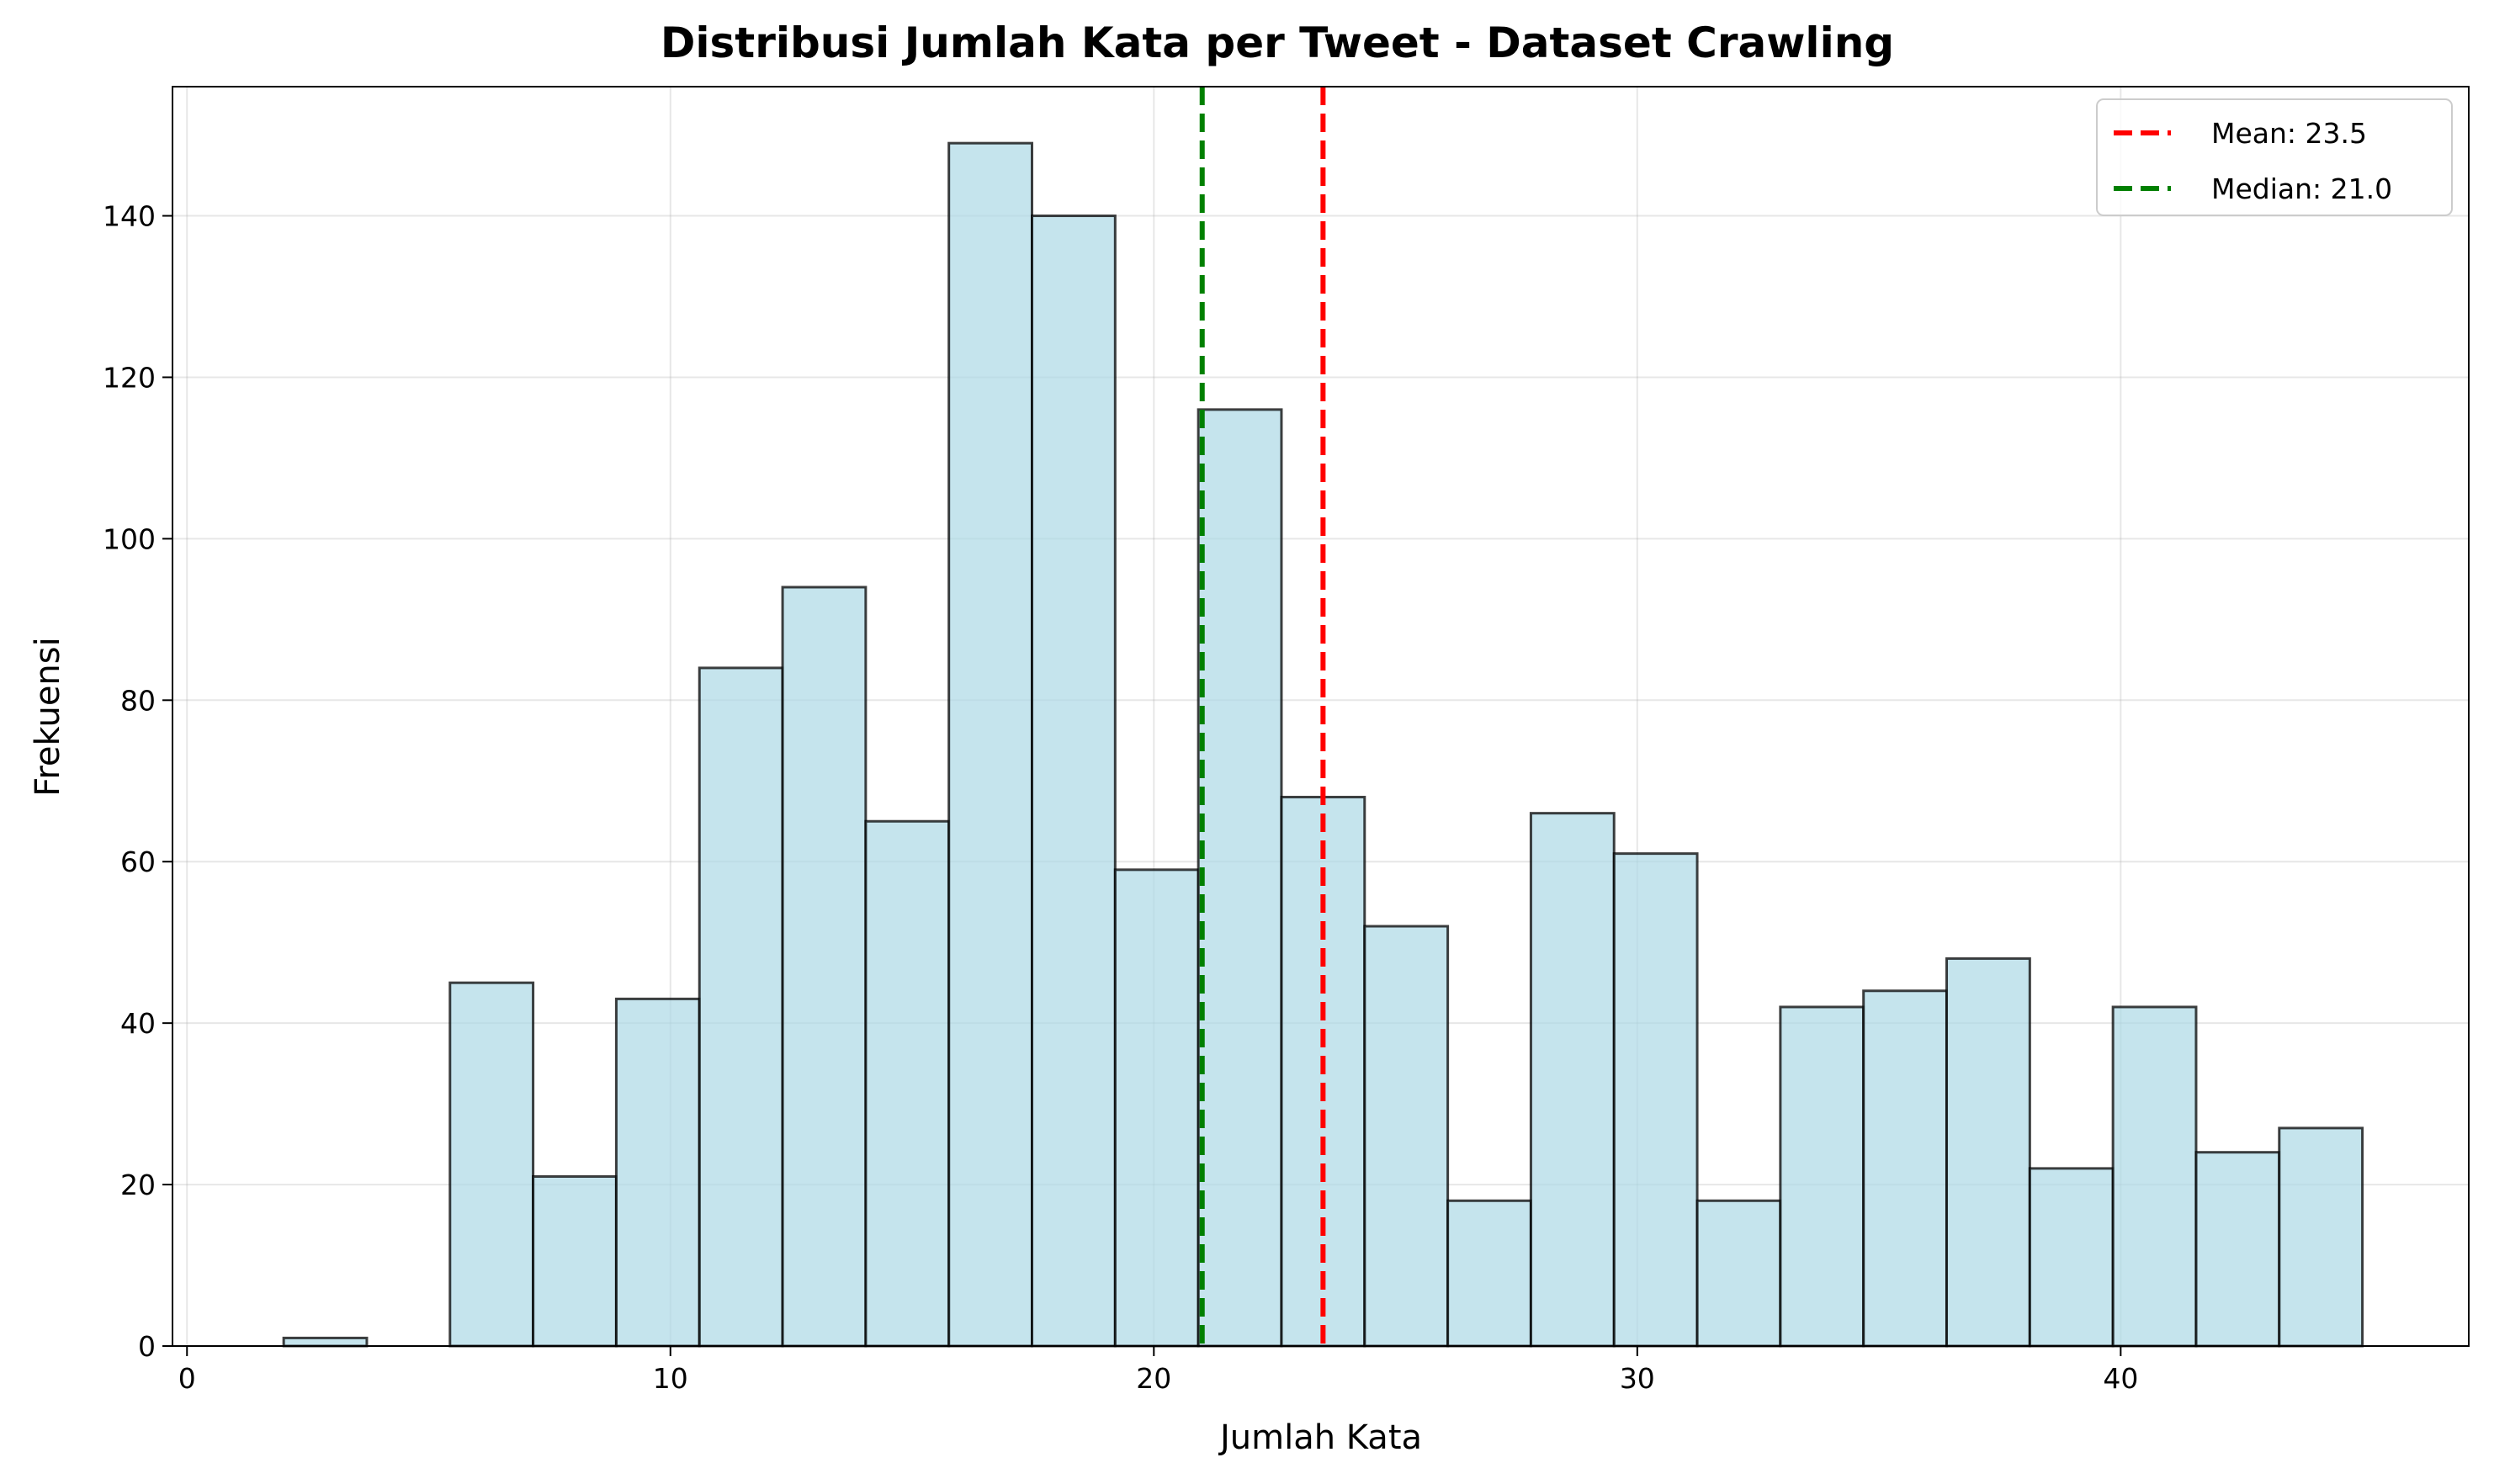  Describe the element at coordinates (2289, 133) in the screenshot. I see `legend-label: Mean: 23.5` at that location.